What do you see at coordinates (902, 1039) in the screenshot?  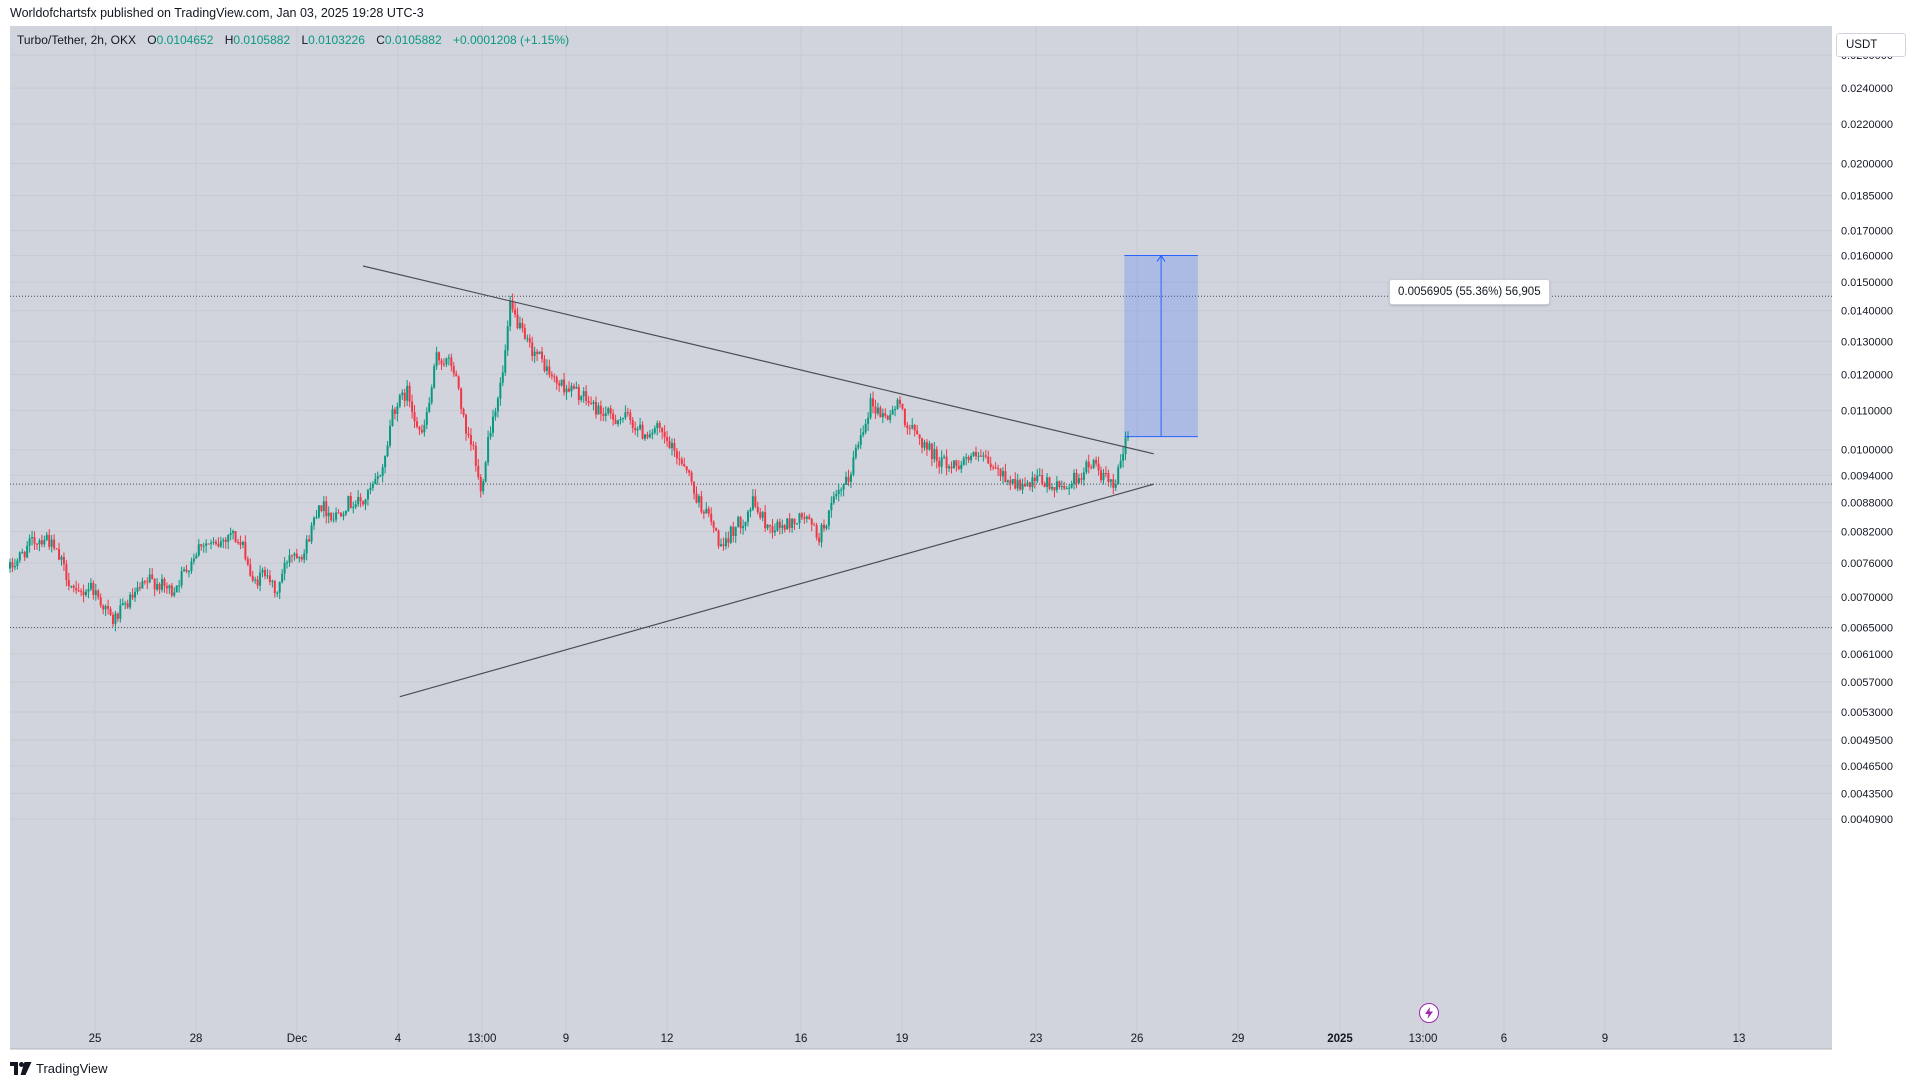 I see `time-tick-label: 19` at bounding box center [902, 1039].